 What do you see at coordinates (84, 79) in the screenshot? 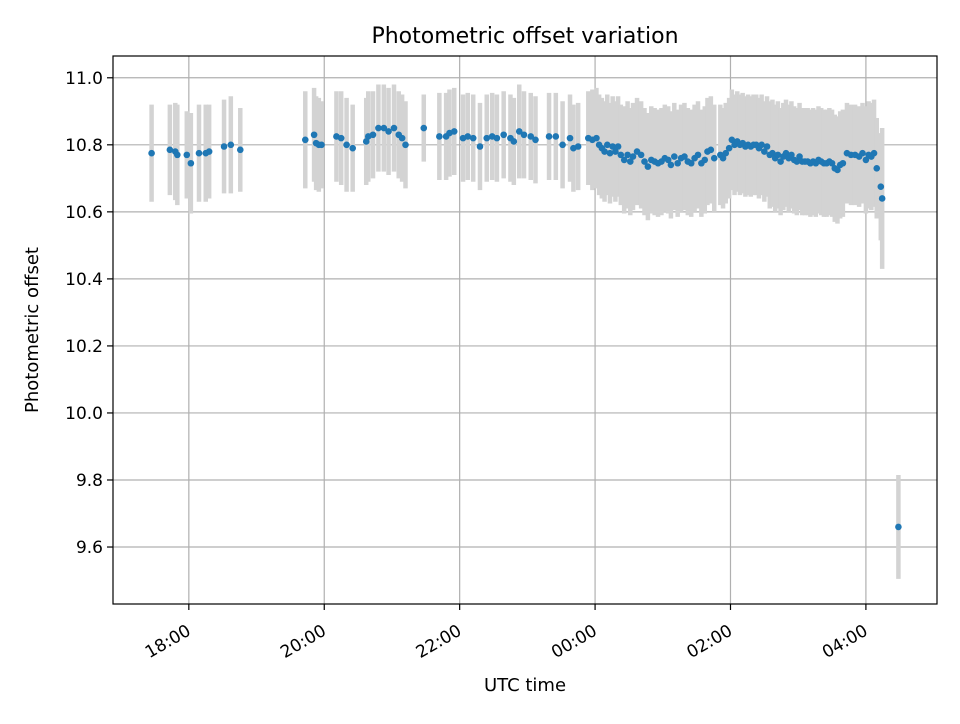
I see `y-tick-label: 11.0` at bounding box center [84, 79].